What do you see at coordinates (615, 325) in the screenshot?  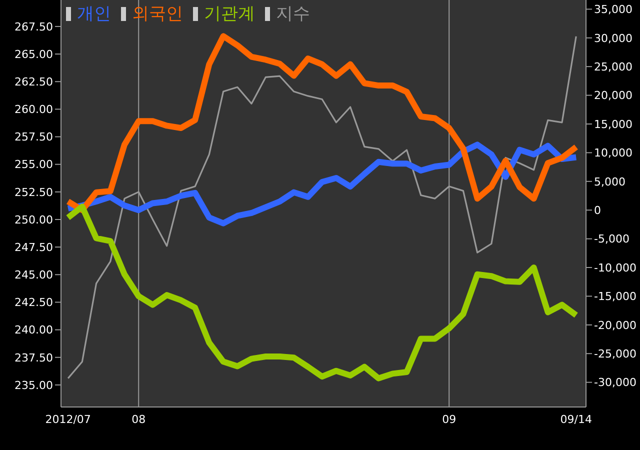 I see `y2-tick-label: -20,000` at bounding box center [615, 325].